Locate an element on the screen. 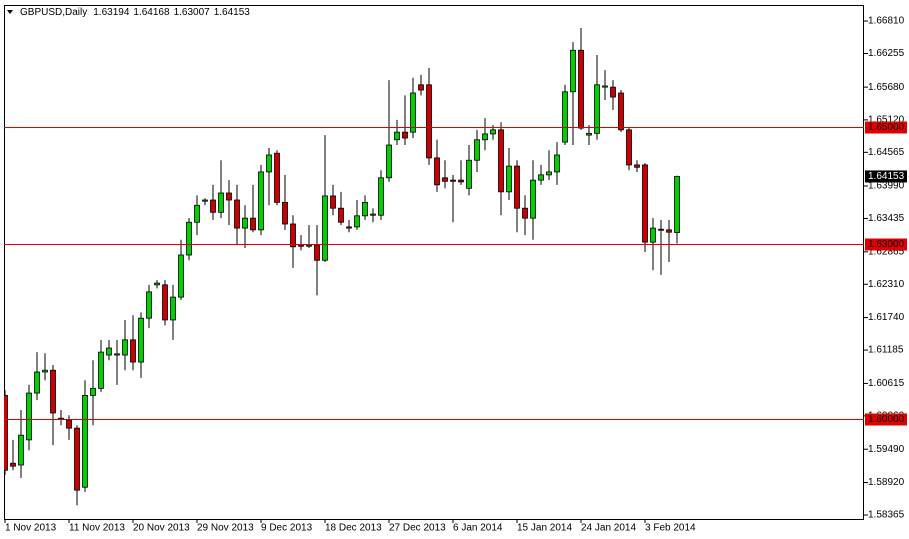 This screenshot has width=909, height=539. y-tick-label: 1.63435 is located at coordinates (886, 218).